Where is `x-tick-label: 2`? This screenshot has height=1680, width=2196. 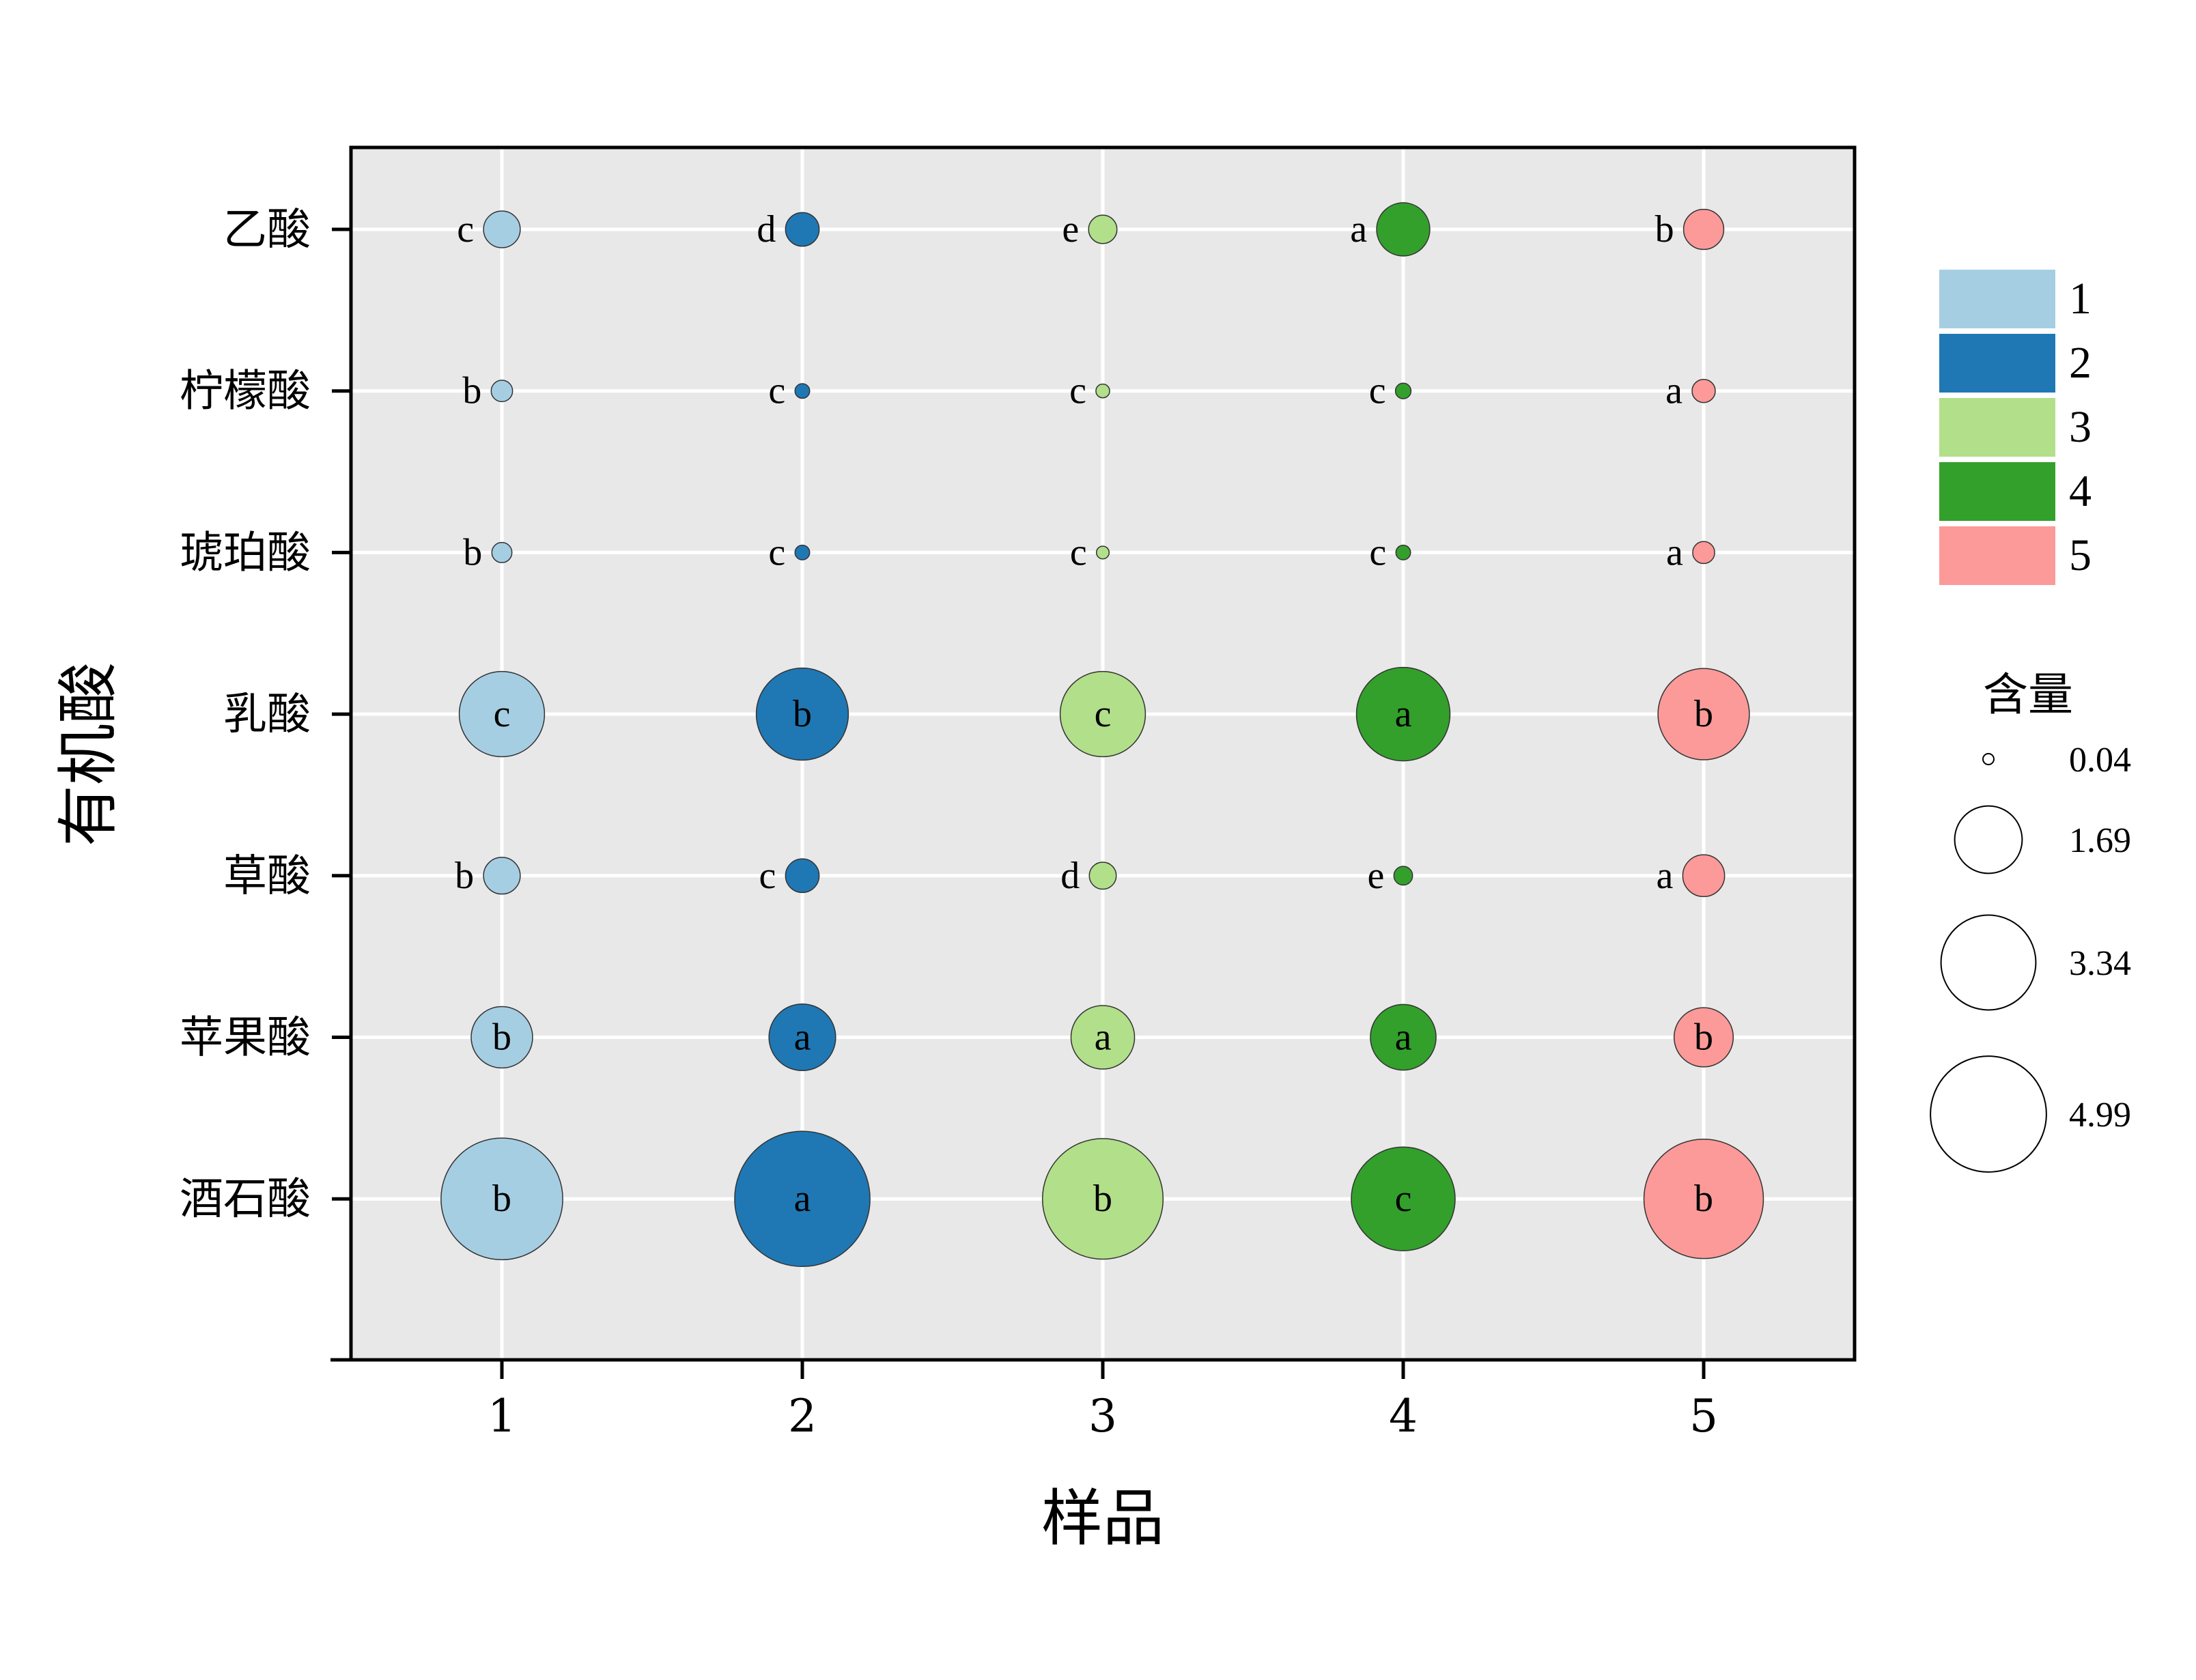 x-tick-label: 2 is located at coordinates (803, 1416).